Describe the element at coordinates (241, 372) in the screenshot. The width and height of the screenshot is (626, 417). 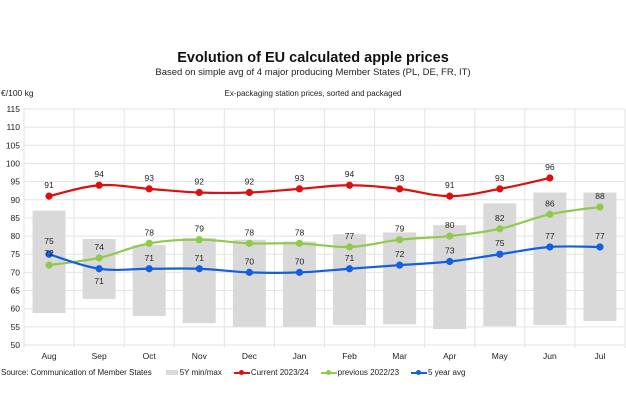
I see `legend-swatch-current` at that location.